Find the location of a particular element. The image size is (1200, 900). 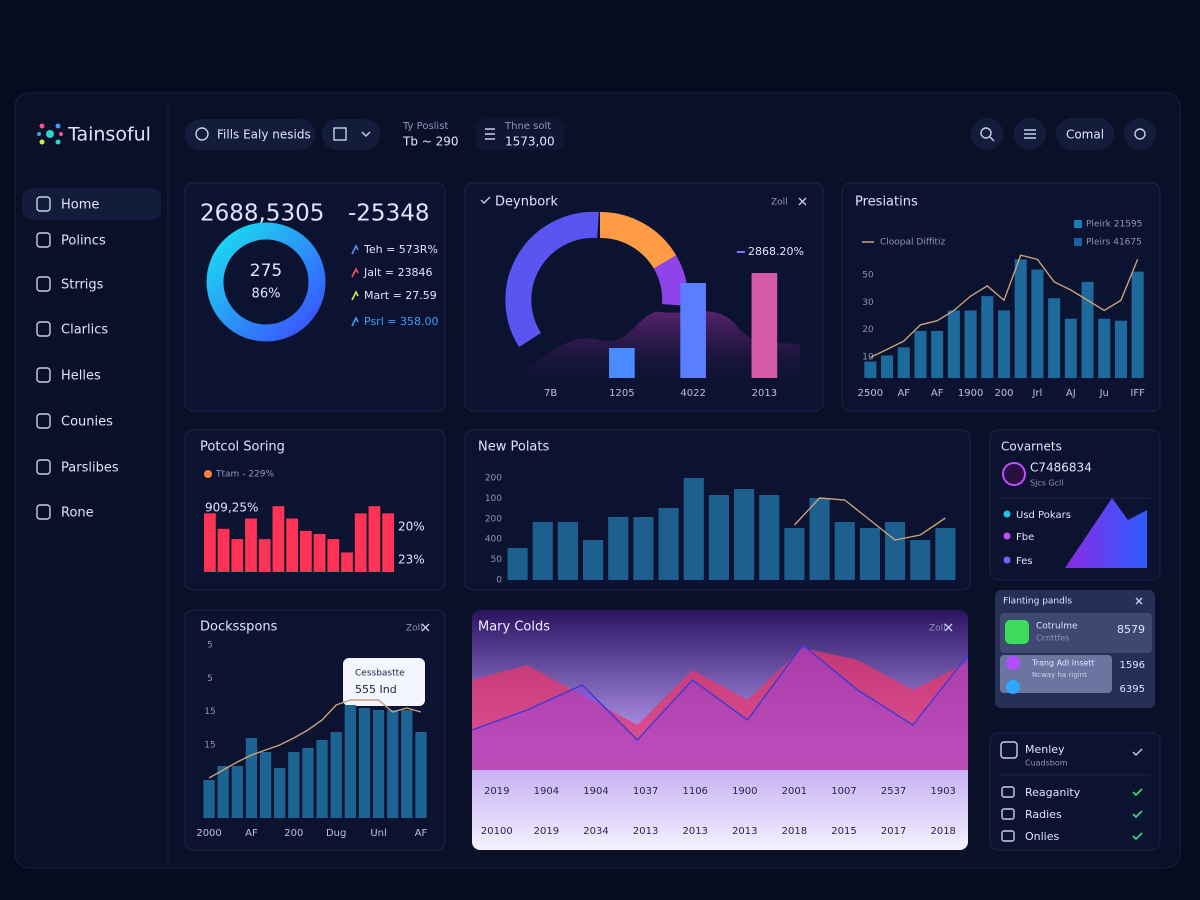

y-tick-label: 10 is located at coordinates (868, 358).